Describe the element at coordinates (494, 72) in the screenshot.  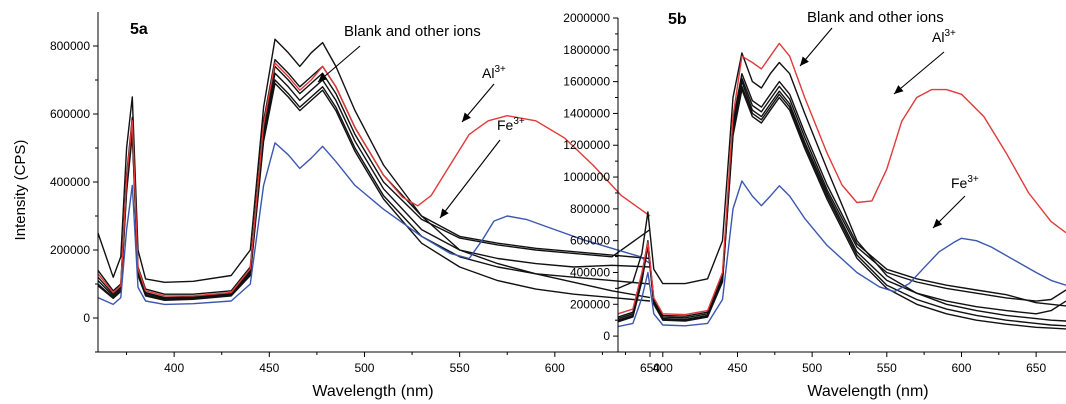
I see `al3-annotation-5a: Al3+` at that location.